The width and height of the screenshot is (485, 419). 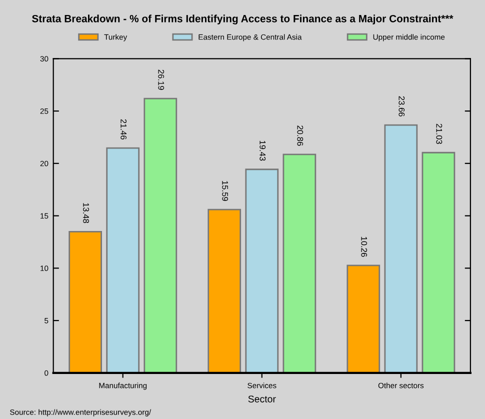 What do you see at coordinates (161, 80) in the screenshot?
I see `data-label: 26.19` at bounding box center [161, 80].